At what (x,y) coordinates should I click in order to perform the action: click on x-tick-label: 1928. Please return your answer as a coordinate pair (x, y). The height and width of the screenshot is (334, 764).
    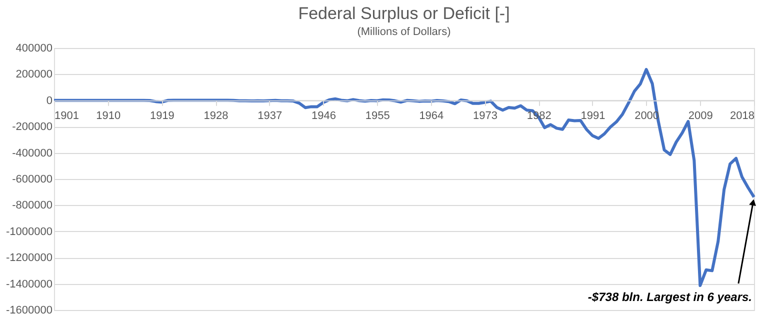
    Looking at the image, I should click on (216, 116).